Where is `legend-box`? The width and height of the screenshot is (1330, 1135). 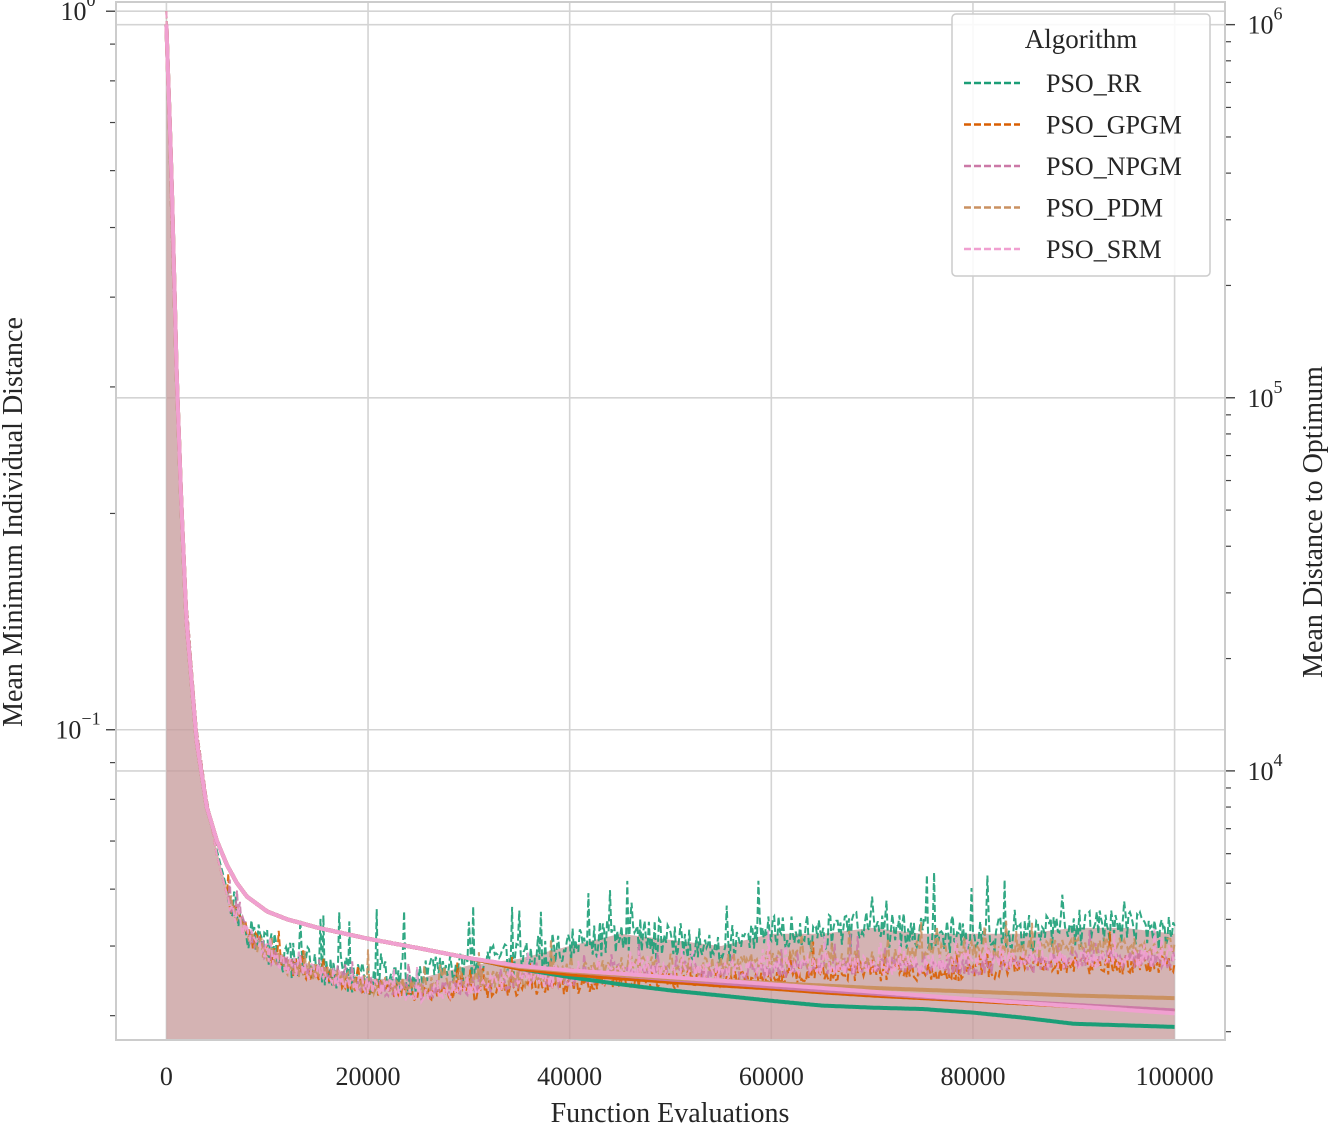 legend-box is located at coordinates (1081, 145).